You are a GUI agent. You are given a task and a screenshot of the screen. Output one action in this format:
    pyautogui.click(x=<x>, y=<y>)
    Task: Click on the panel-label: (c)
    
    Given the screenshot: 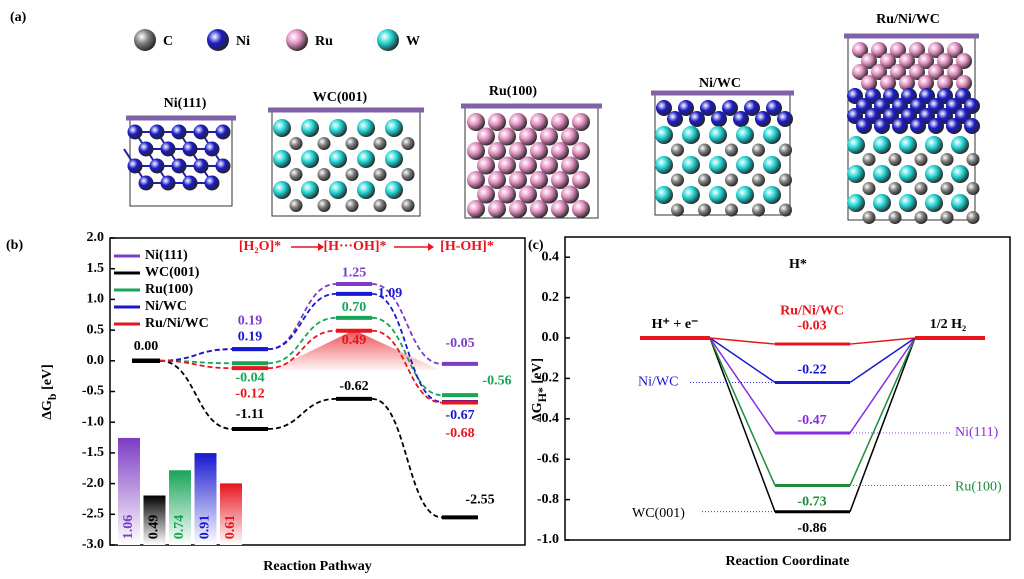 What is the action you would take?
    pyautogui.click(x=536, y=245)
    